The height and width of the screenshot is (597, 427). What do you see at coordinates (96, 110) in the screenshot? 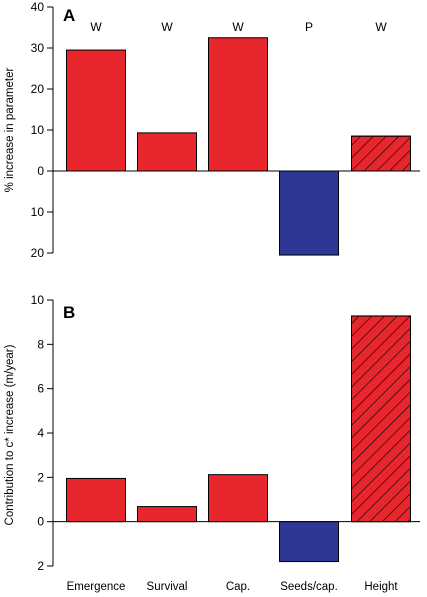
I see `panel-a-bar-emergence` at bounding box center [96, 110].